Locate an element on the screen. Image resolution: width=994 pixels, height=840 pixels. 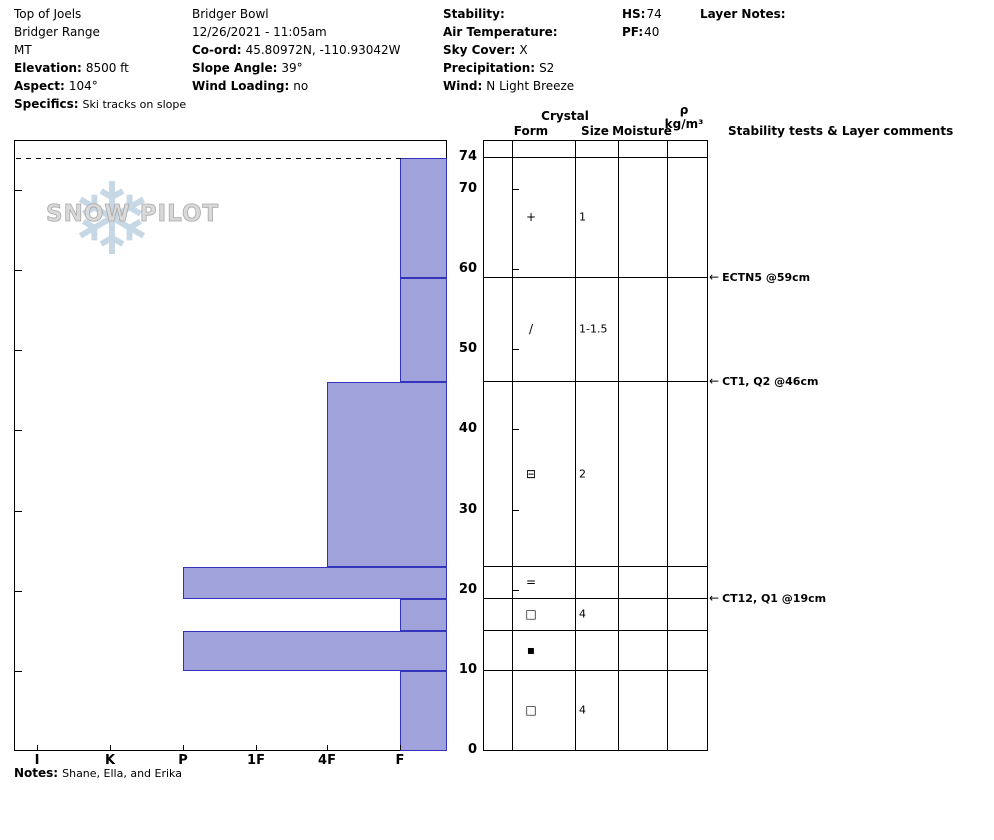
notes-value: Shane, Ella, and Erika is located at coordinates (122, 773).